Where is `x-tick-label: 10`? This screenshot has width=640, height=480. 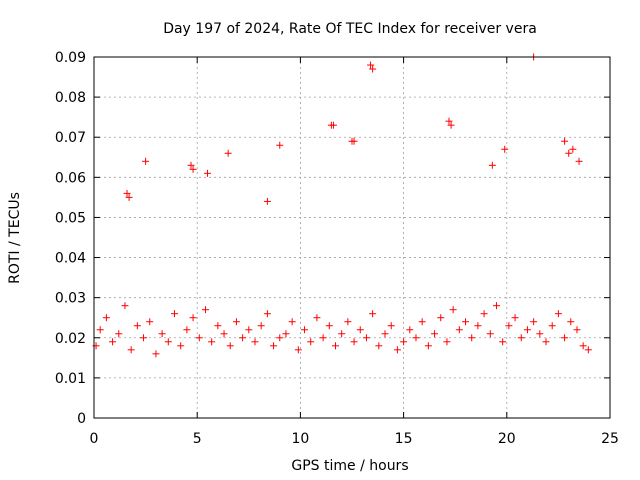 x-tick-label: 10 is located at coordinates (300, 439).